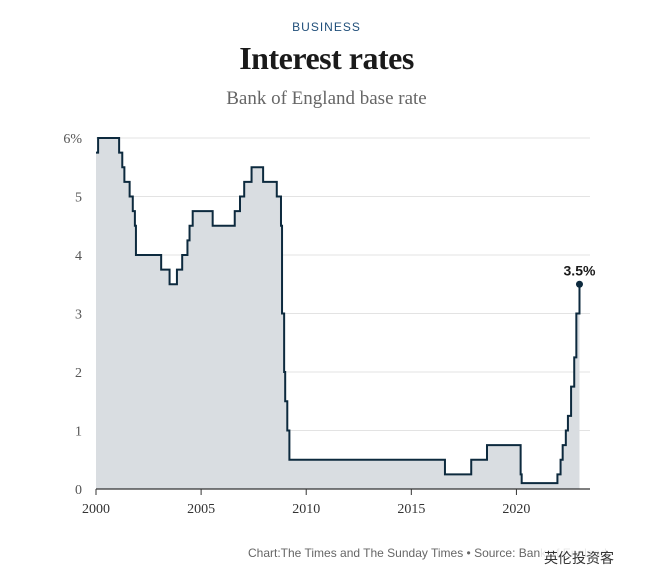 This screenshot has height=587, width=653. Describe the element at coordinates (326, 58) in the screenshot. I see `chart-title: Interest rates` at that location.